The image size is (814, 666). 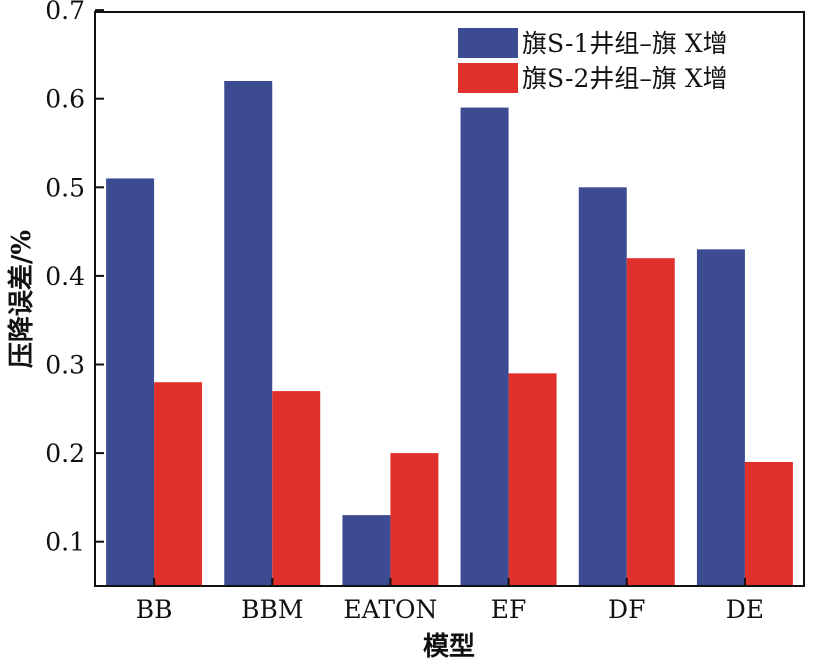 What do you see at coordinates (484, 346) in the screenshot?
I see `bar-series1-ef` at bounding box center [484, 346].